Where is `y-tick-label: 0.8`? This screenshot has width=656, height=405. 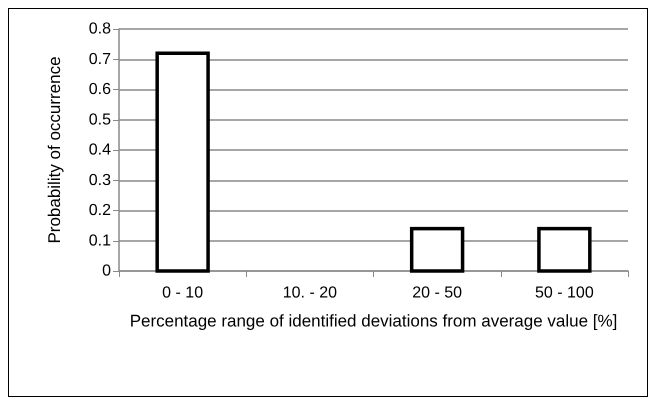 y-tick-label: 0.8 is located at coordinates (100, 29).